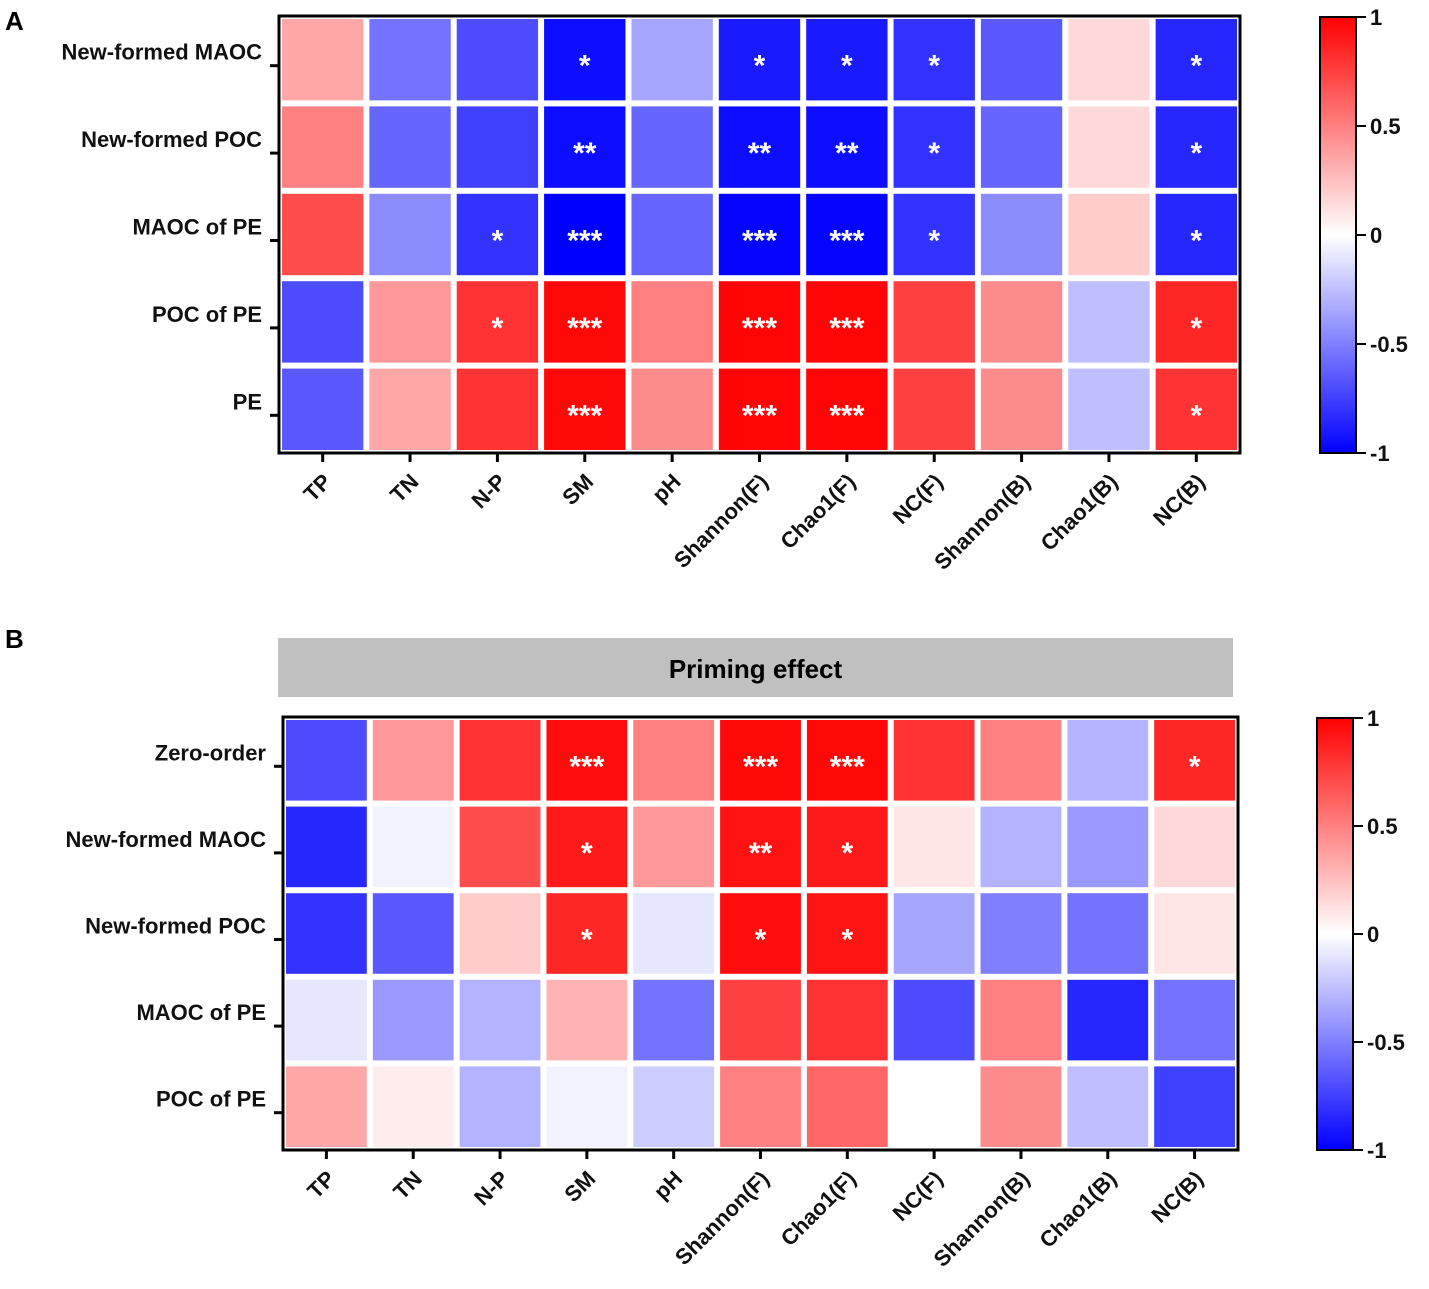 Image resolution: width=1429 pixels, height=1289 pixels. What do you see at coordinates (722, 1218) in the screenshot?
I see `x-tick-label: Shannon(F)` at bounding box center [722, 1218].